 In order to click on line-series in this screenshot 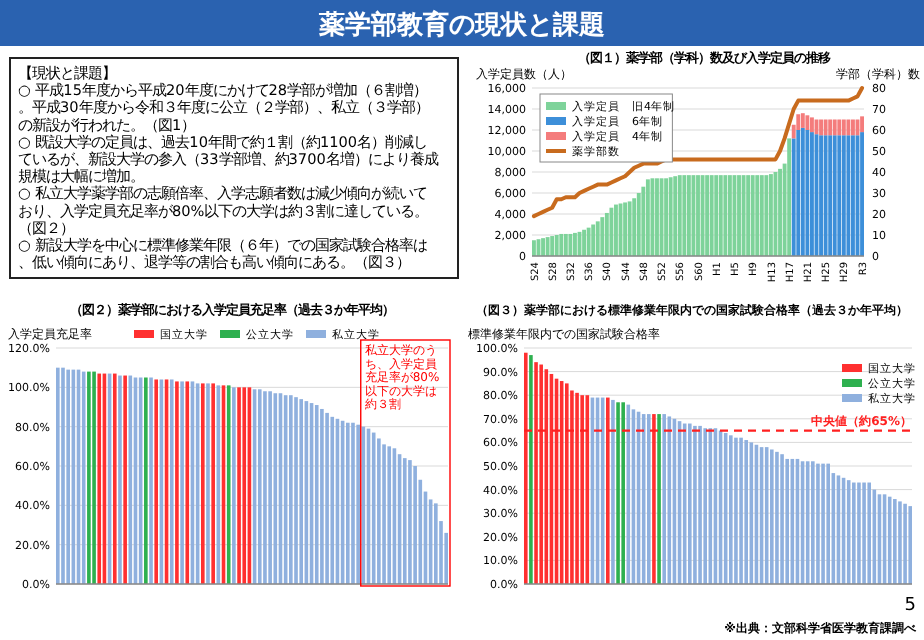, I will do `click(698, 152)`.